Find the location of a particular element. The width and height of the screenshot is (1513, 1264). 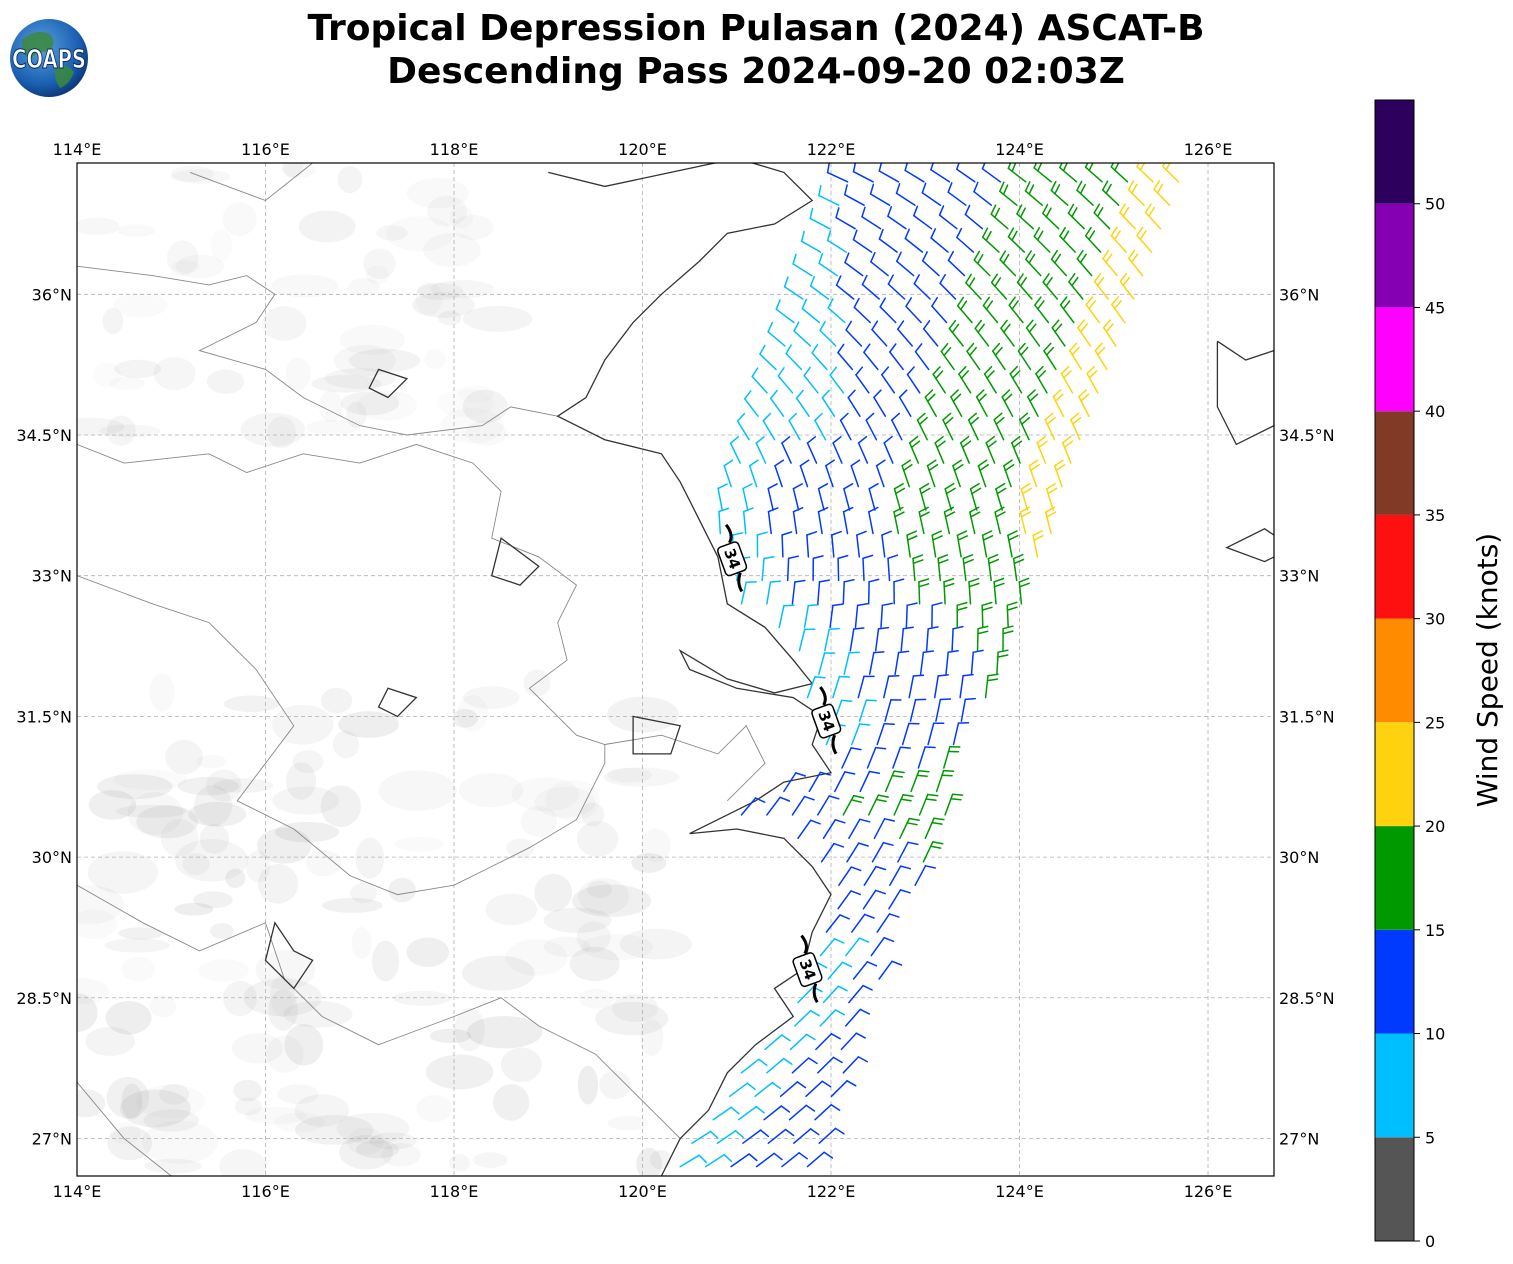

province-border is located at coordinates (341, 735).